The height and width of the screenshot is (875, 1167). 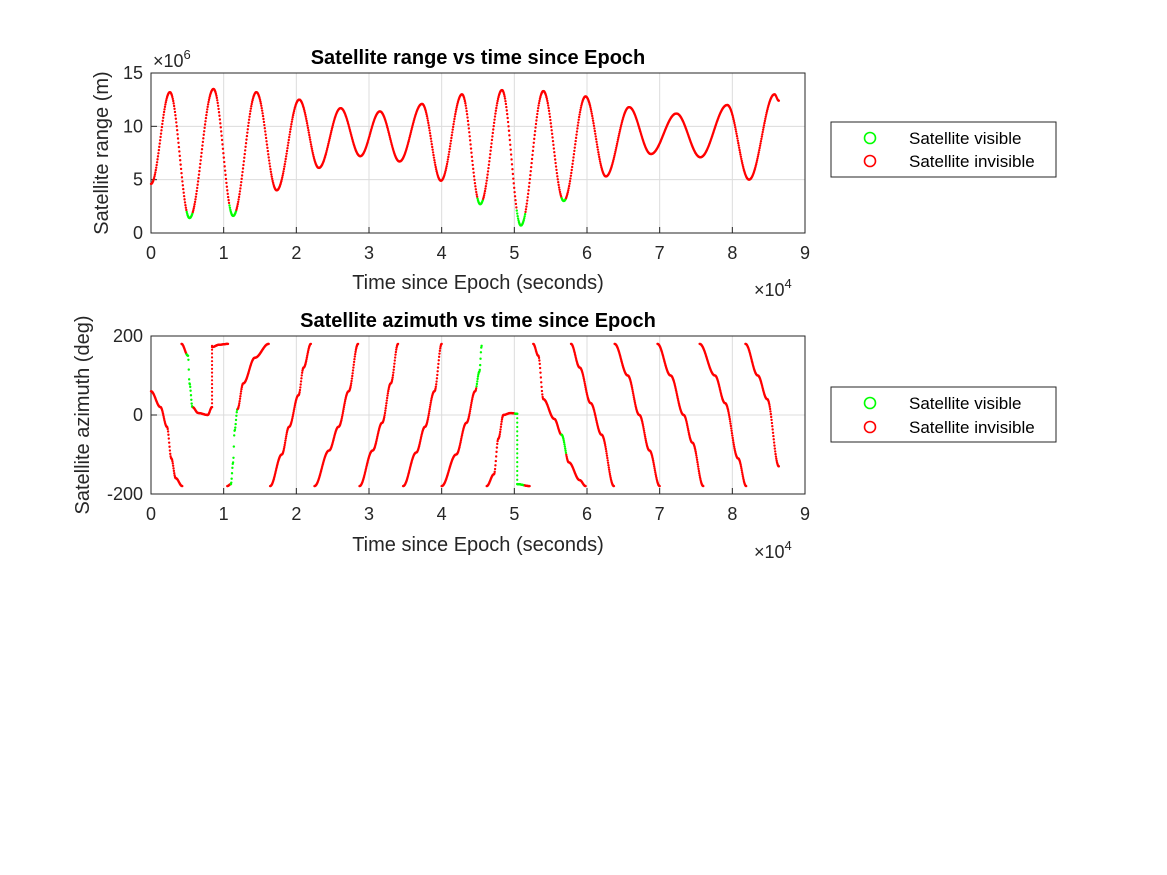 What do you see at coordinates (518, 218) in the screenshot?
I see `range-point-visible` at bounding box center [518, 218].